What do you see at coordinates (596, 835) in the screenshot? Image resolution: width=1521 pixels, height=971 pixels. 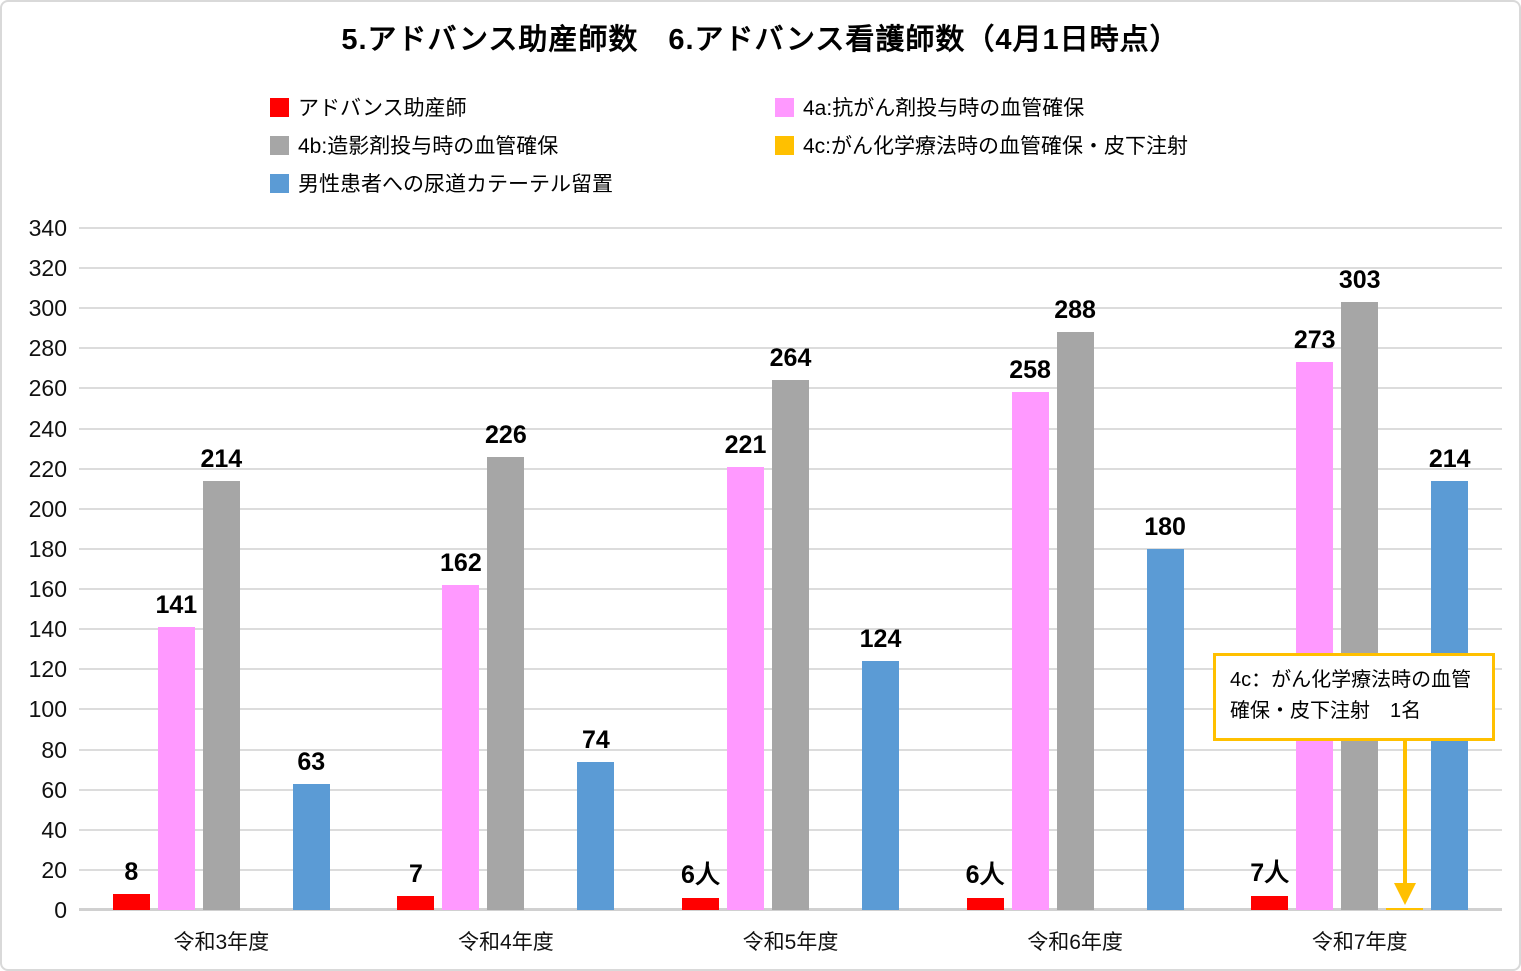 I see `bar-男性患者への尿道カテーテル留置-令和4年度` at bounding box center [596, 835].